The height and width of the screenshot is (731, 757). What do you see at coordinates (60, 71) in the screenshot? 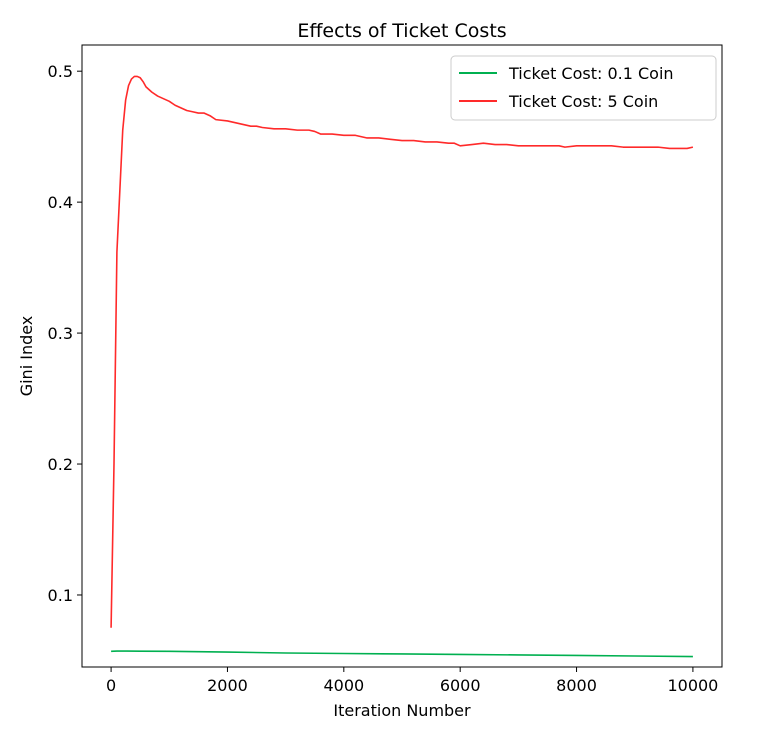
I see `y-tick-label: 0.5` at bounding box center [60, 71].